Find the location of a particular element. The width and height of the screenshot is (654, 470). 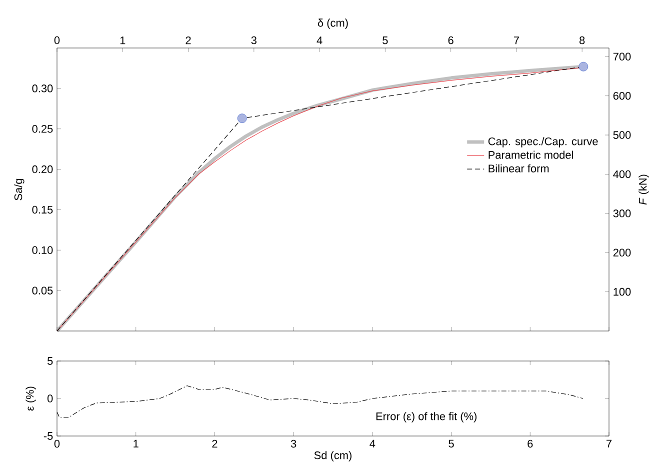

y-tick-label: -5 is located at coordinates (48, 436).